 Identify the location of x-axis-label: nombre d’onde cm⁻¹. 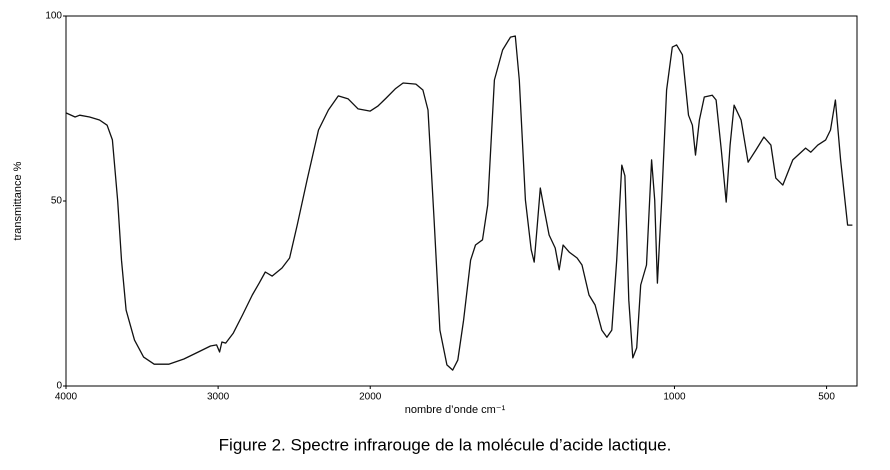
(455, 410).